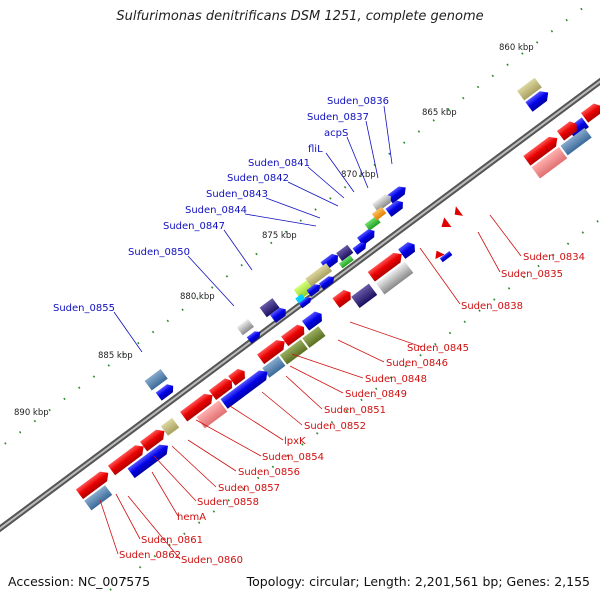 The image size is (600, 600). Describe the element at coordinates (279, 236) in the screenshot. I see `tick-label: 875 kbp` at that location.